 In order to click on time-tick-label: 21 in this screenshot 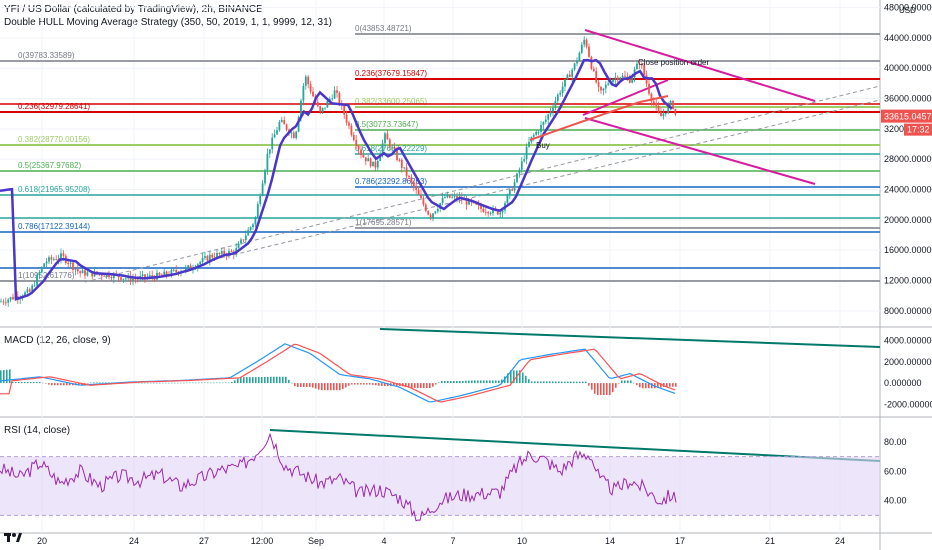, I will do `click(770, 541)`.